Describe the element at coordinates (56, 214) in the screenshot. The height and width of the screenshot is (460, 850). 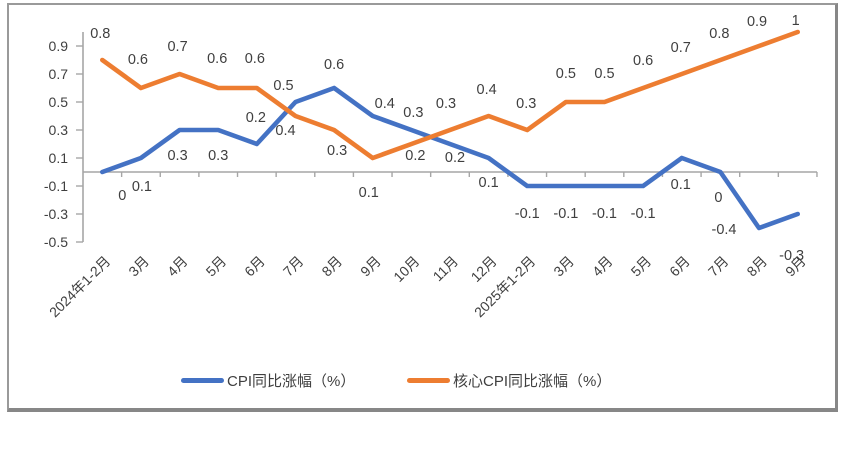
I see `y-tick-label: -0.3` at that location.